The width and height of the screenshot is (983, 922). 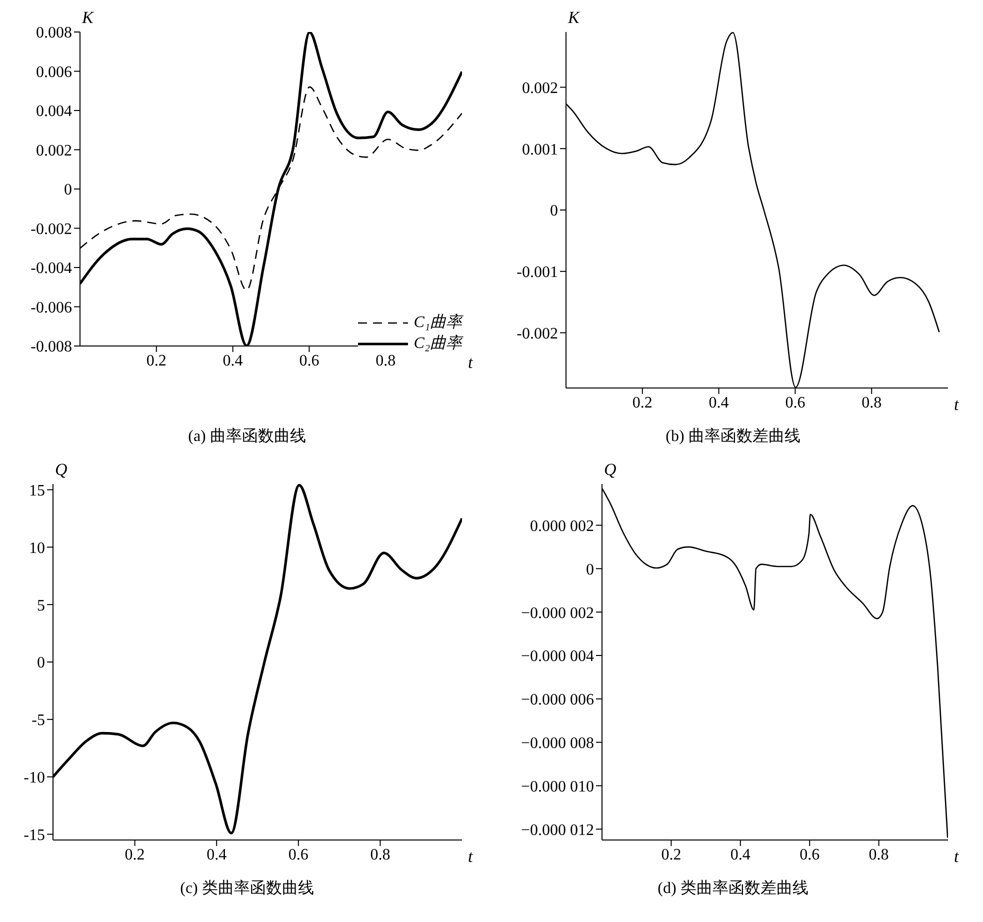 I want to click on y-tick-label: -10, so click(x=34, y=778).